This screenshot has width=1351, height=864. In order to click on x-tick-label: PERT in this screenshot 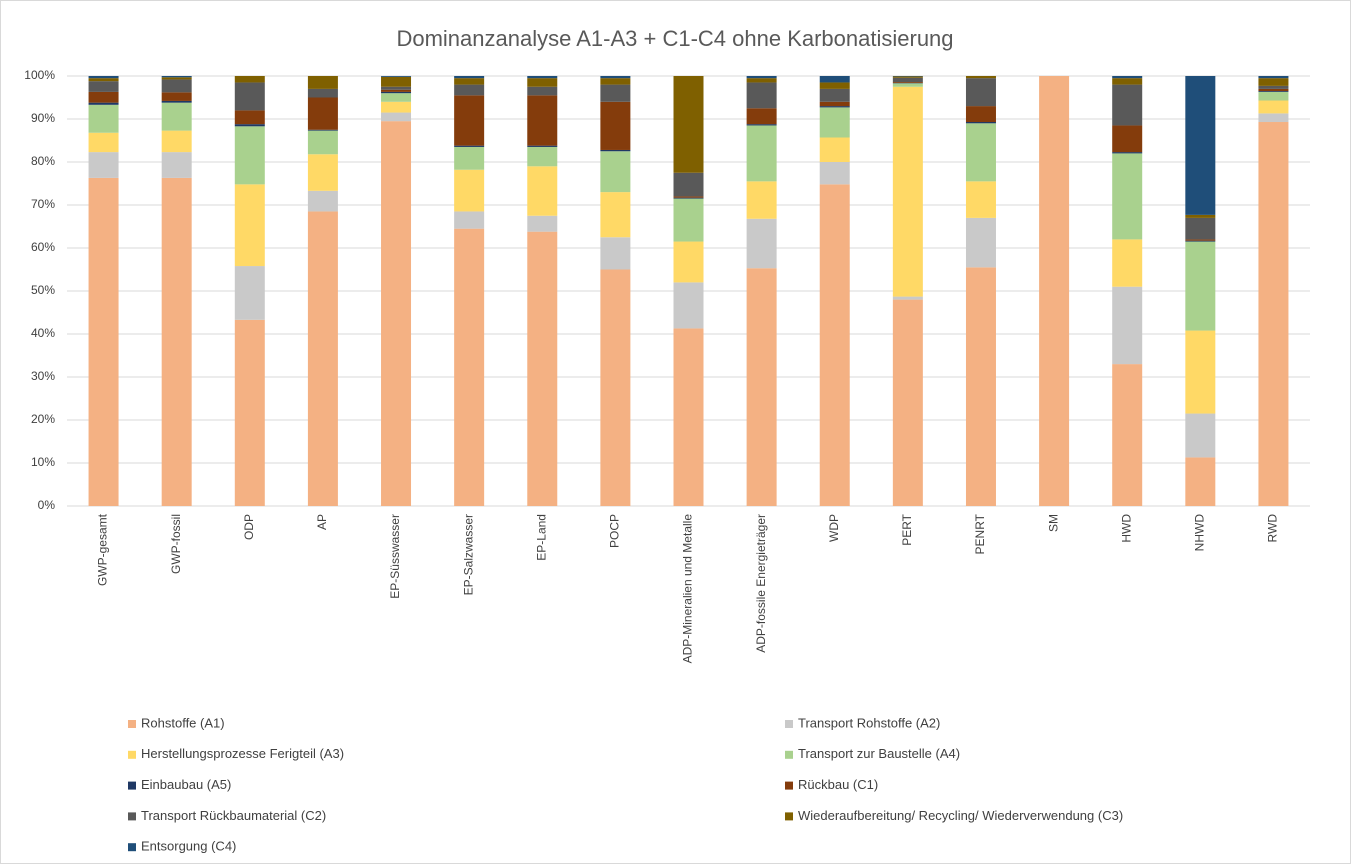, I will do `click(907, 529)`.